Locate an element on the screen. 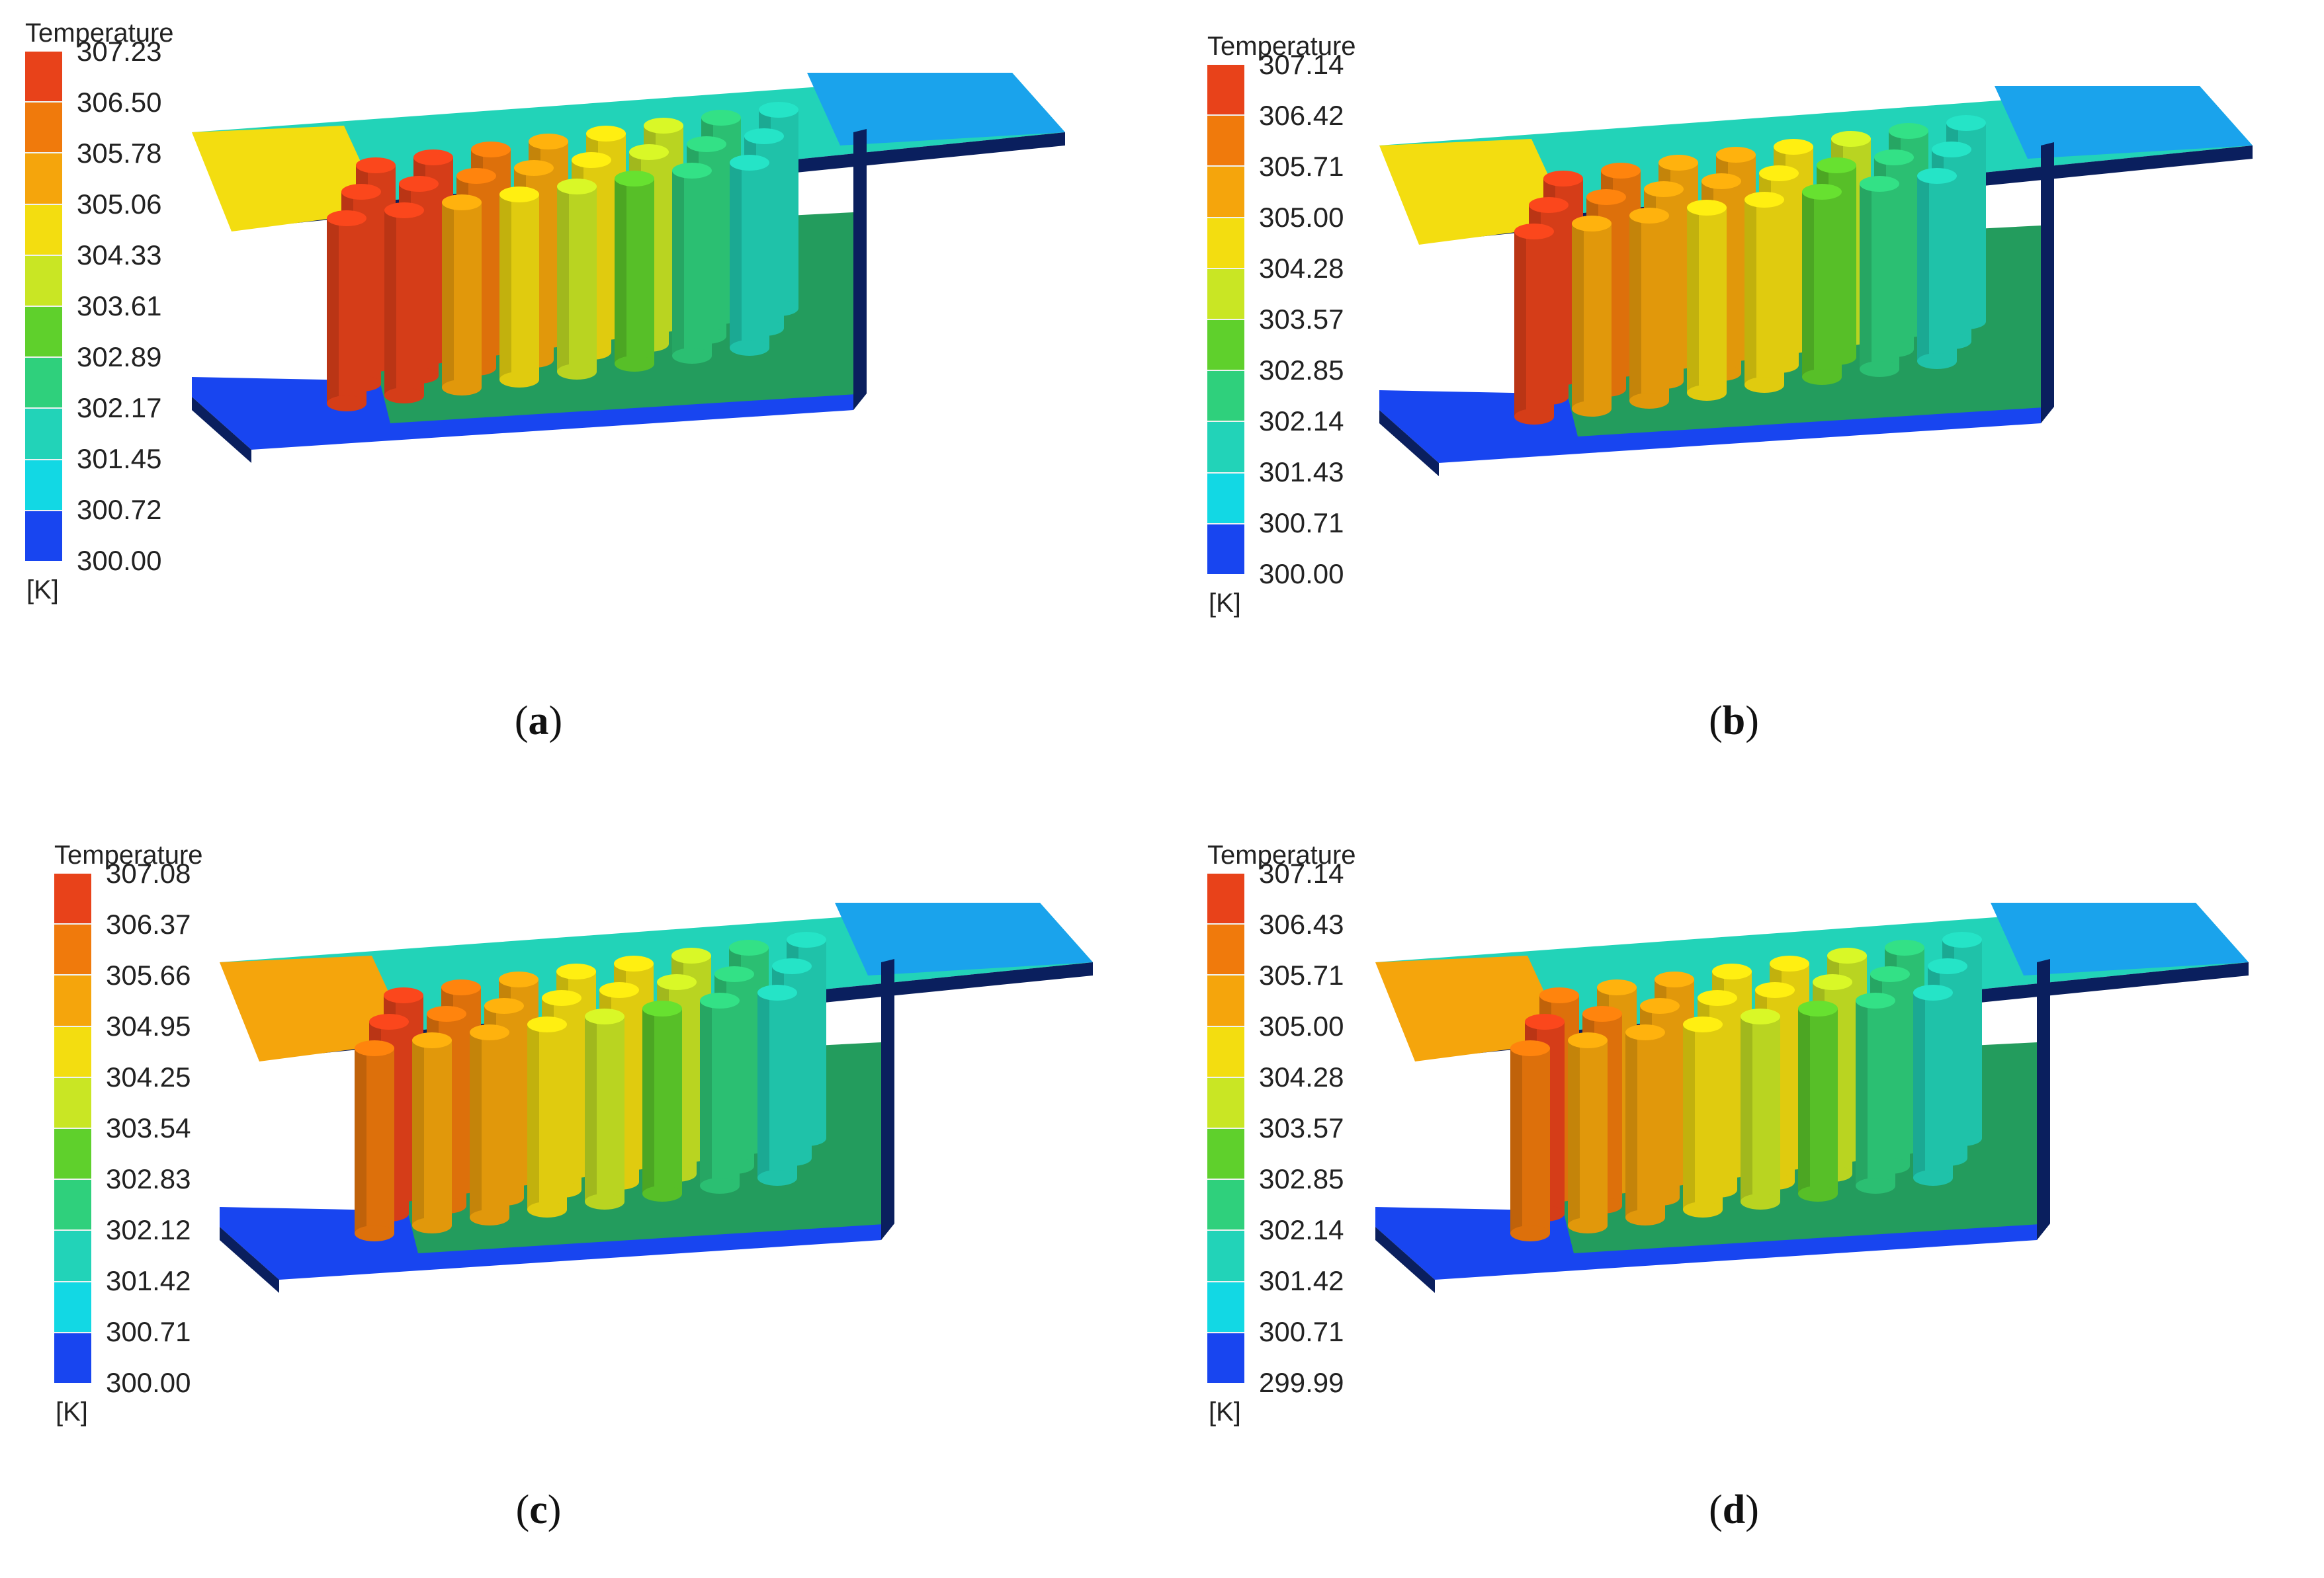  legend-tick: 302.89 is located at coordinates (119, 357).